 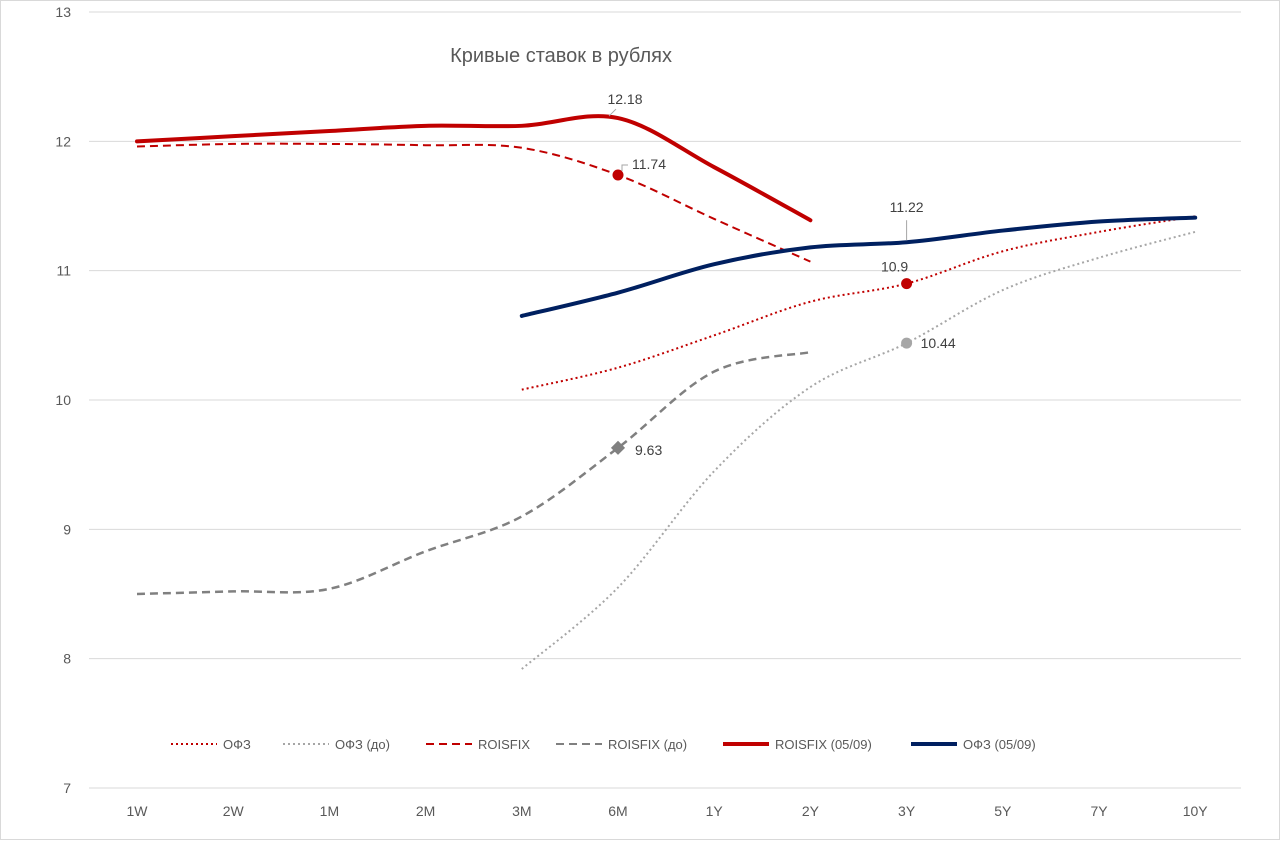 I want to click on x-tick-label: 3M, so click(x=521, y=811).